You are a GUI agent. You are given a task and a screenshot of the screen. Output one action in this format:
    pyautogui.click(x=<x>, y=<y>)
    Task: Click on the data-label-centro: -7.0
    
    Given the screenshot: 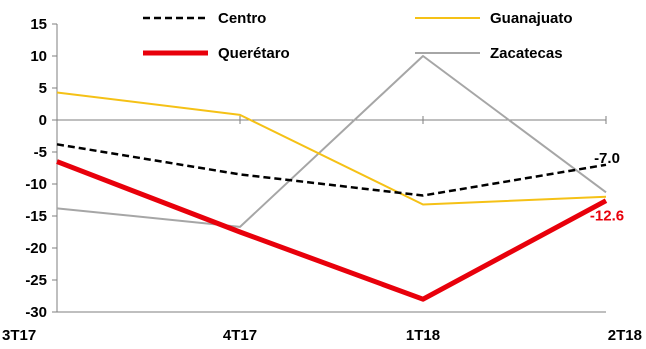 What is the action you would take?
    pyautogui.click(x=607, y=158)
    